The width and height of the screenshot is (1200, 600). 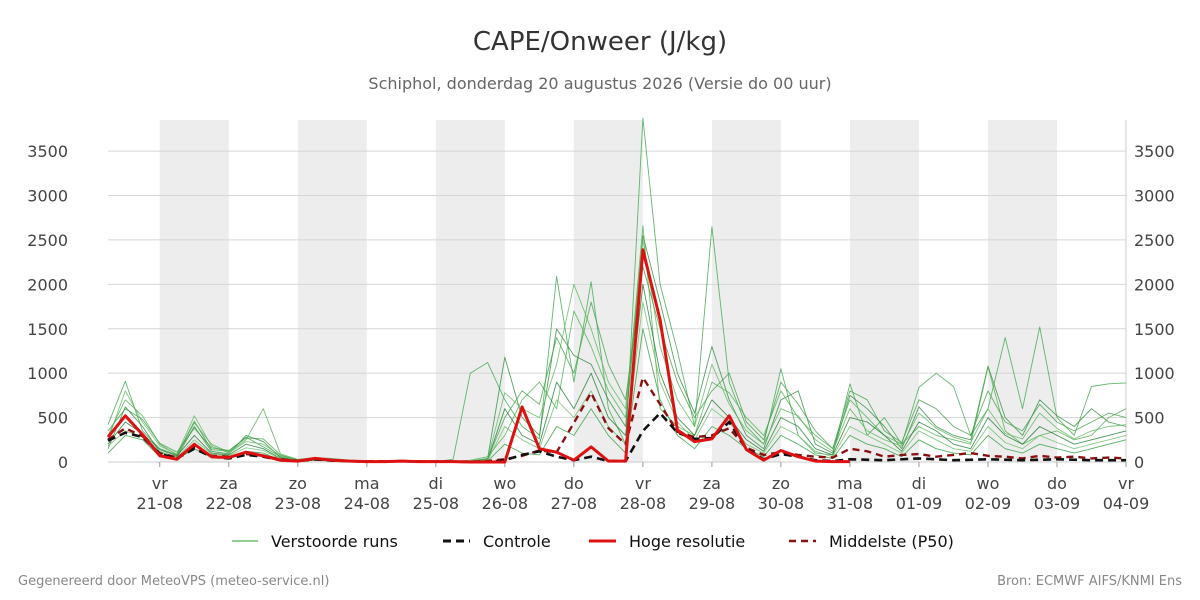 I want to click on x-tick-date: 02-09, so click(x=988, y=503).